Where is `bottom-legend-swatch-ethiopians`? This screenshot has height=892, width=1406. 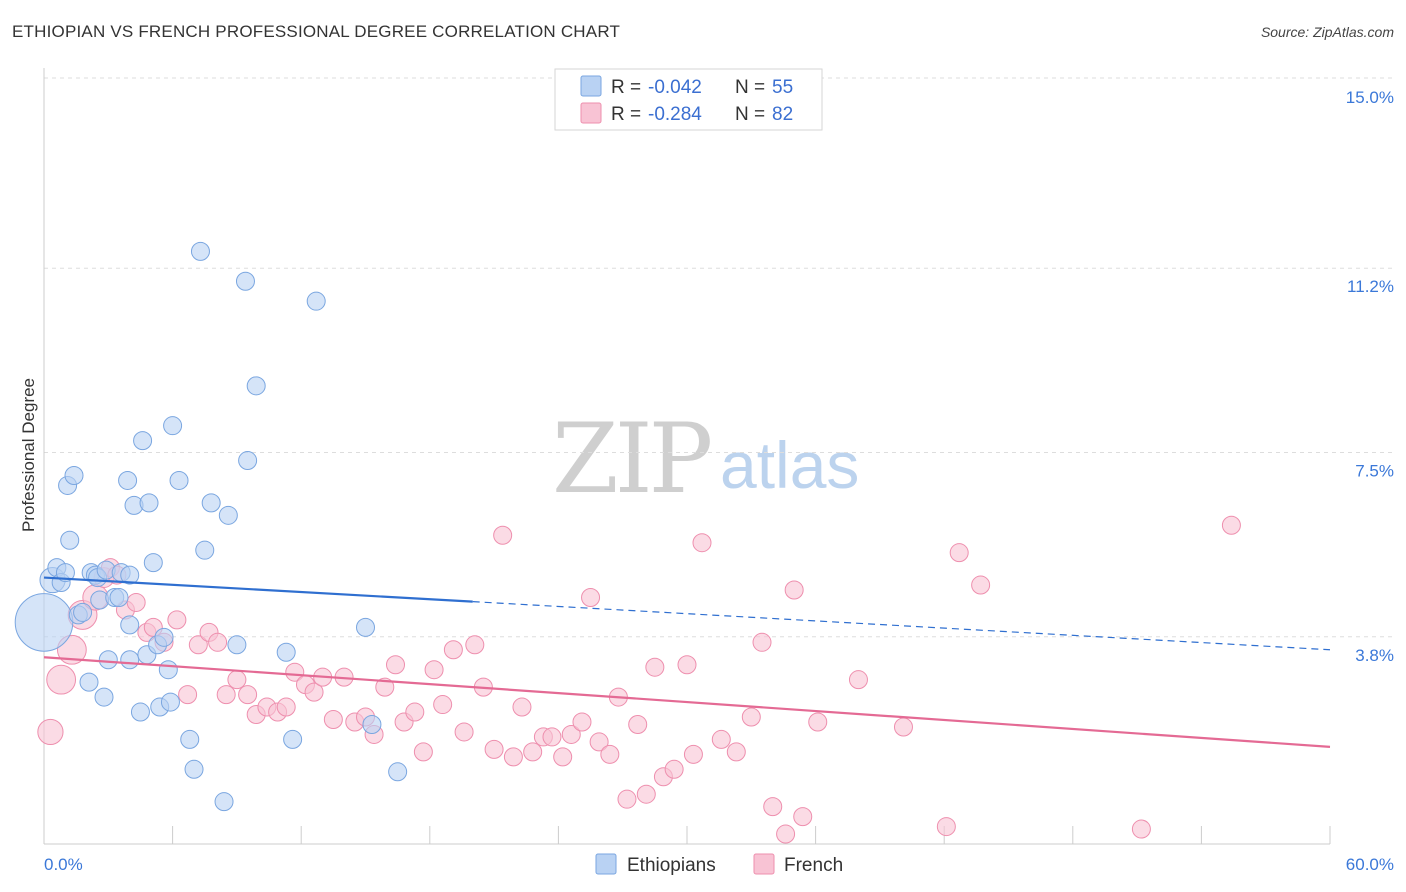 bottom-legend-swatch-ethiopians is located at coordinates (606, 864).